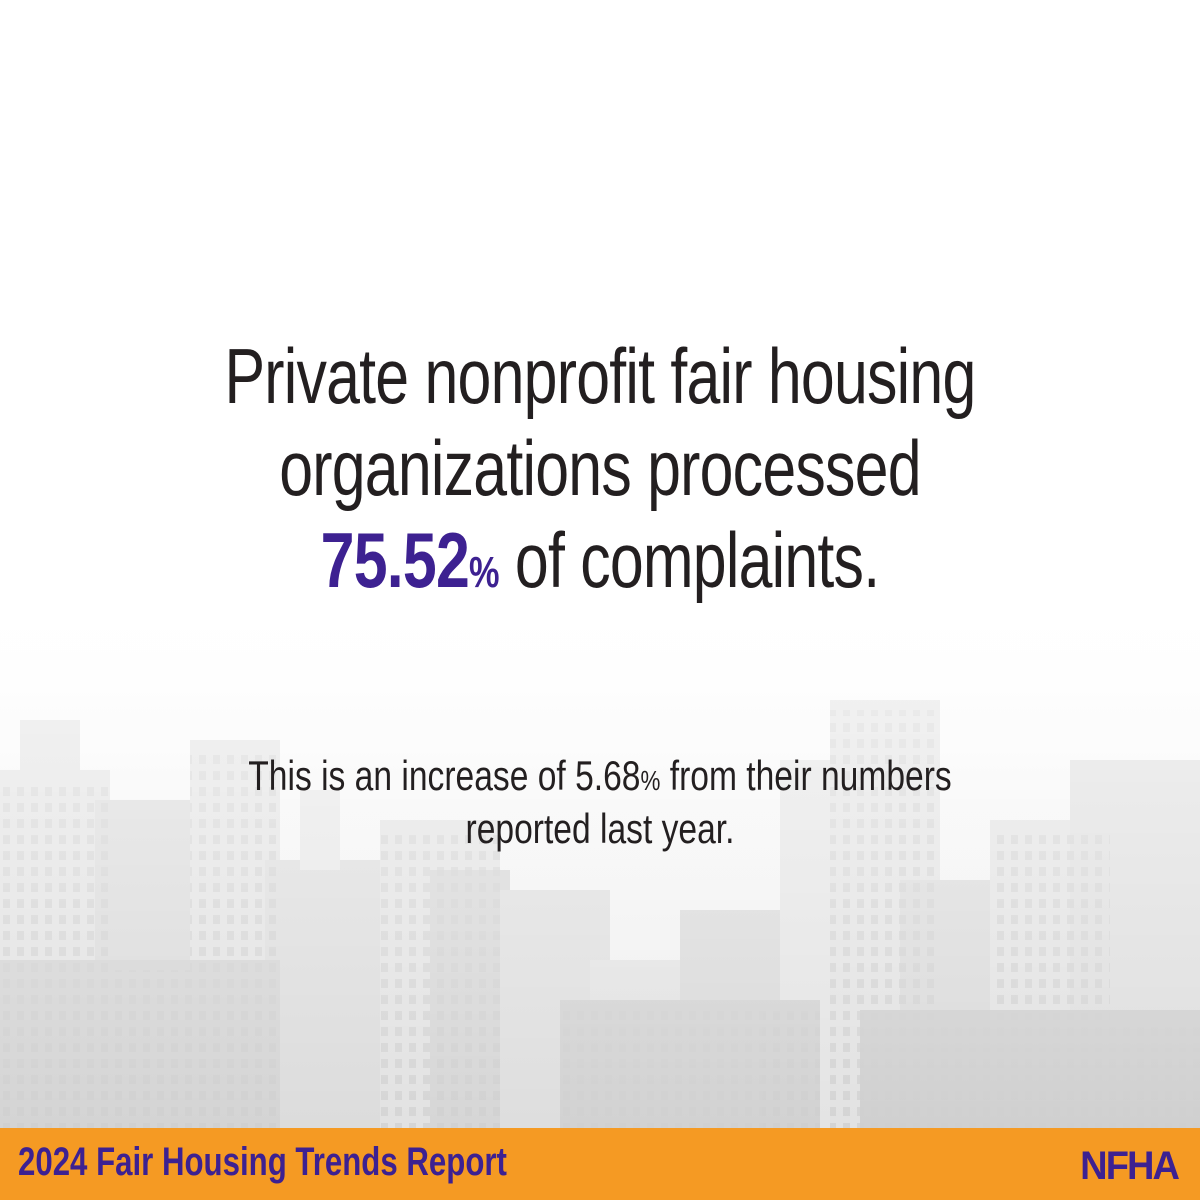 Image resolution: width=1200 pixels, height=1200 pixels. I want to click on subtext-line-2: reported last year., so click(600, 828).